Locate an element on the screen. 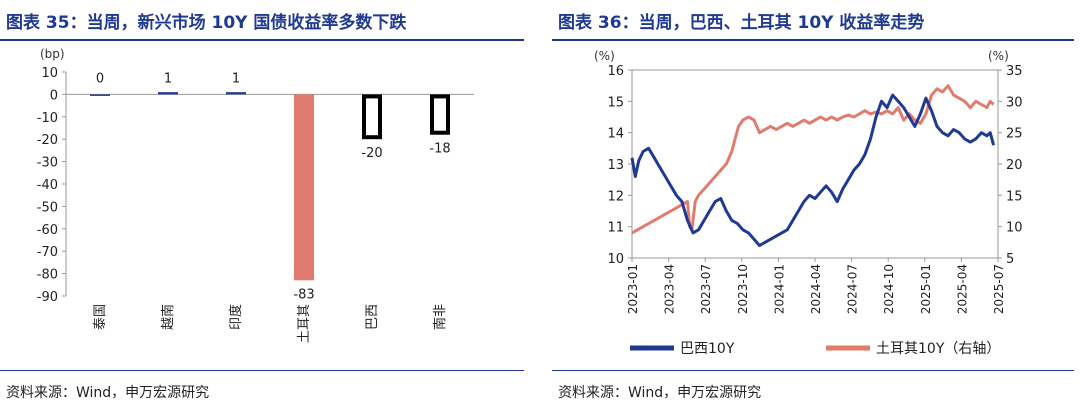 The image size is (1080, 410). data-label: -18 is located at coordinates (439, 149).